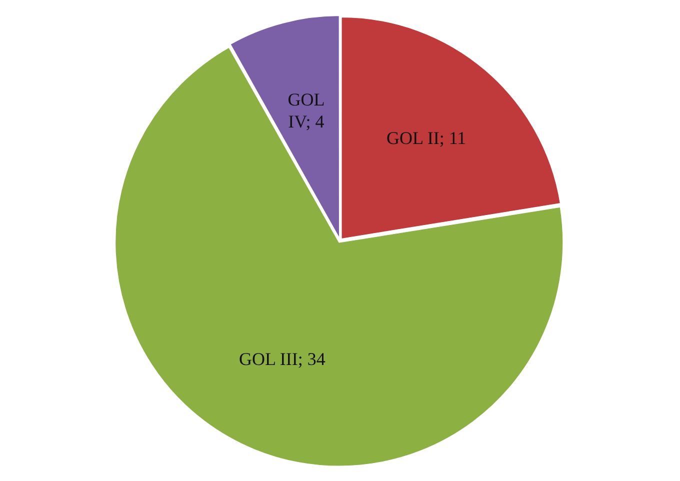  What do you see at coordinates (426, 138) in the screenshot?
I see `slice-label: GOL II; 11` at bounding box center [426, 138].